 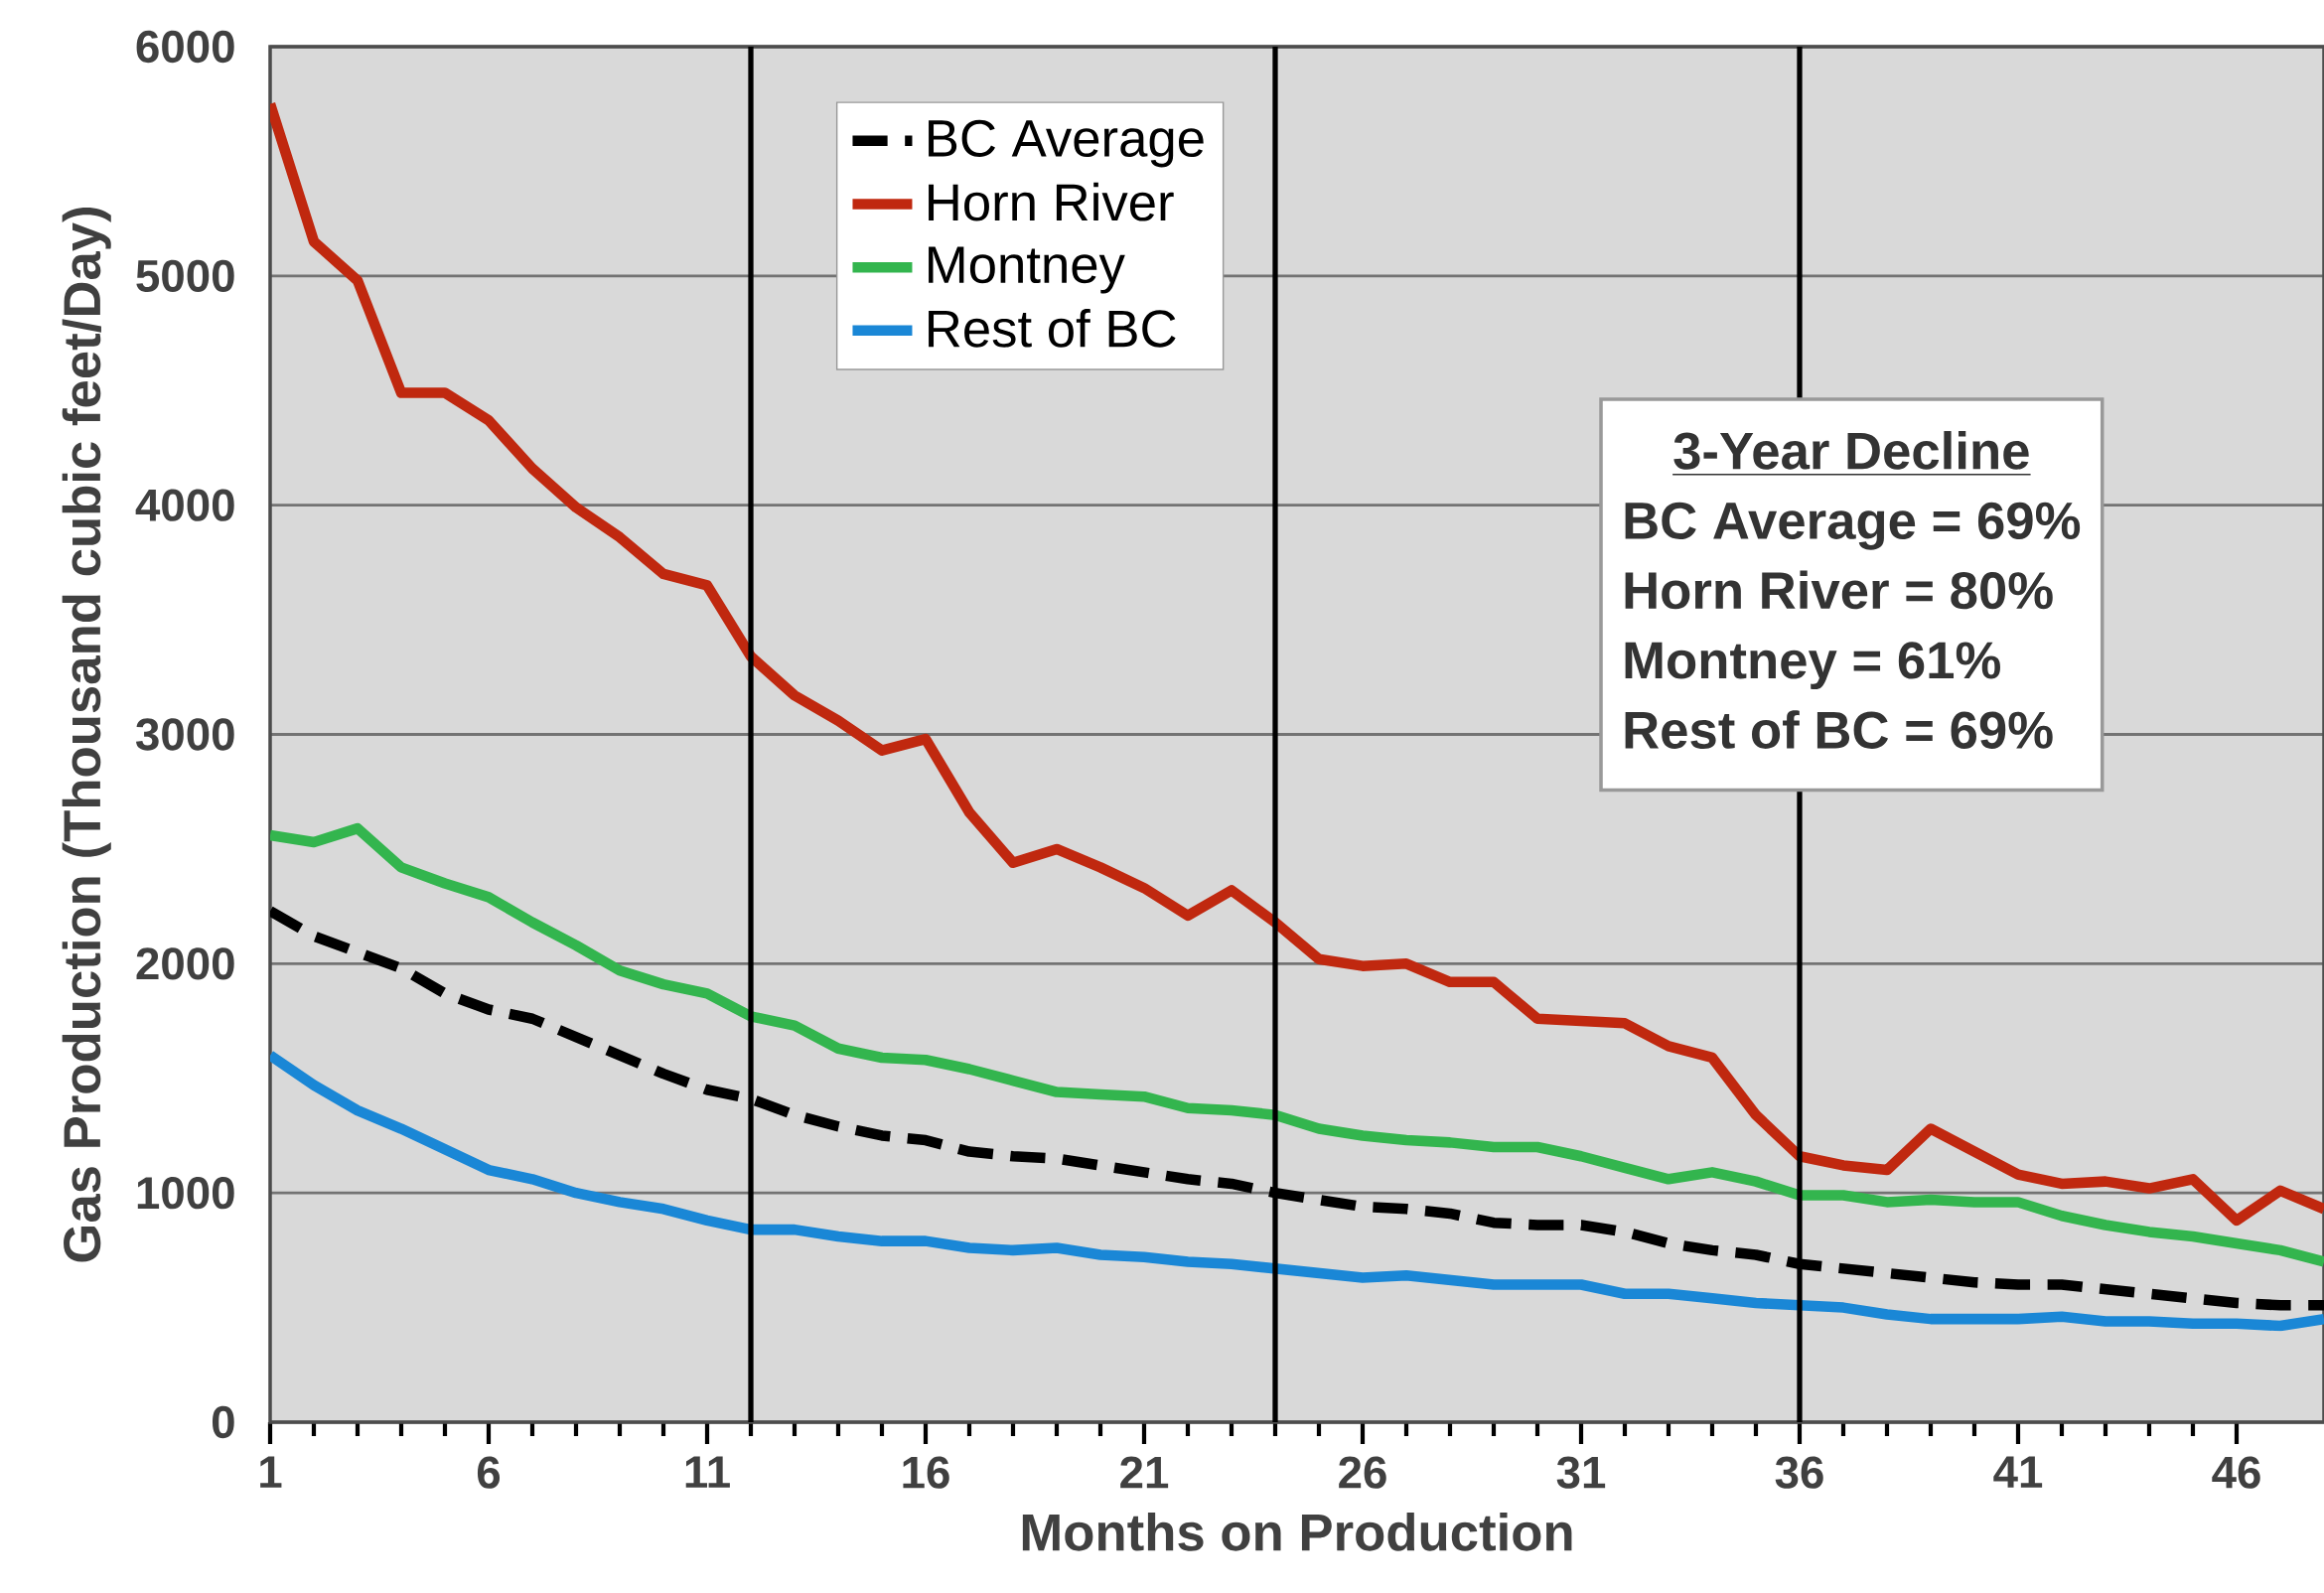 What do you see at coordinates (1051, 202) in the screenshot?
I see `legend-label: Horn River` at bounding box center [1051, 202].